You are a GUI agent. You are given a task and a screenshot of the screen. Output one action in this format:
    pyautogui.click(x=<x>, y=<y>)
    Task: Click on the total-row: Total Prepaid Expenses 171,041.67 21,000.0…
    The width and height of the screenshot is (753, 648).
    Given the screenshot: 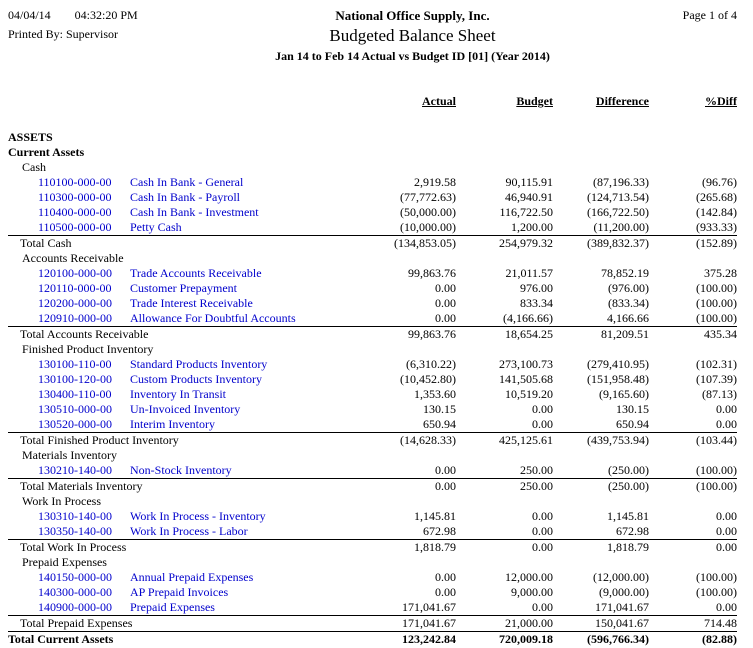 What is the action you would take?
    pyautogui.click(x=372, y=623)
    